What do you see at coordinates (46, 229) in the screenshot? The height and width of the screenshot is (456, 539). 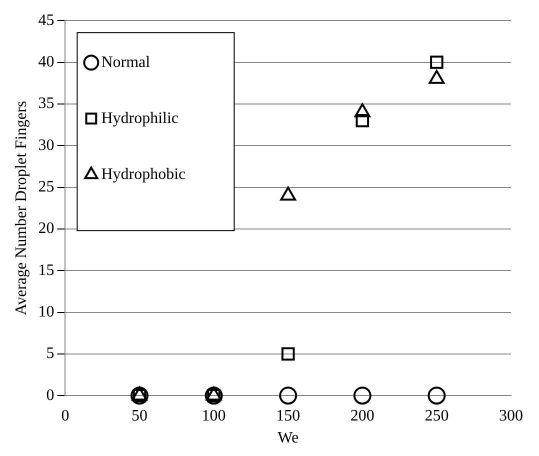 I see `y-tick-label: 20` at bounding box center [46, 229].